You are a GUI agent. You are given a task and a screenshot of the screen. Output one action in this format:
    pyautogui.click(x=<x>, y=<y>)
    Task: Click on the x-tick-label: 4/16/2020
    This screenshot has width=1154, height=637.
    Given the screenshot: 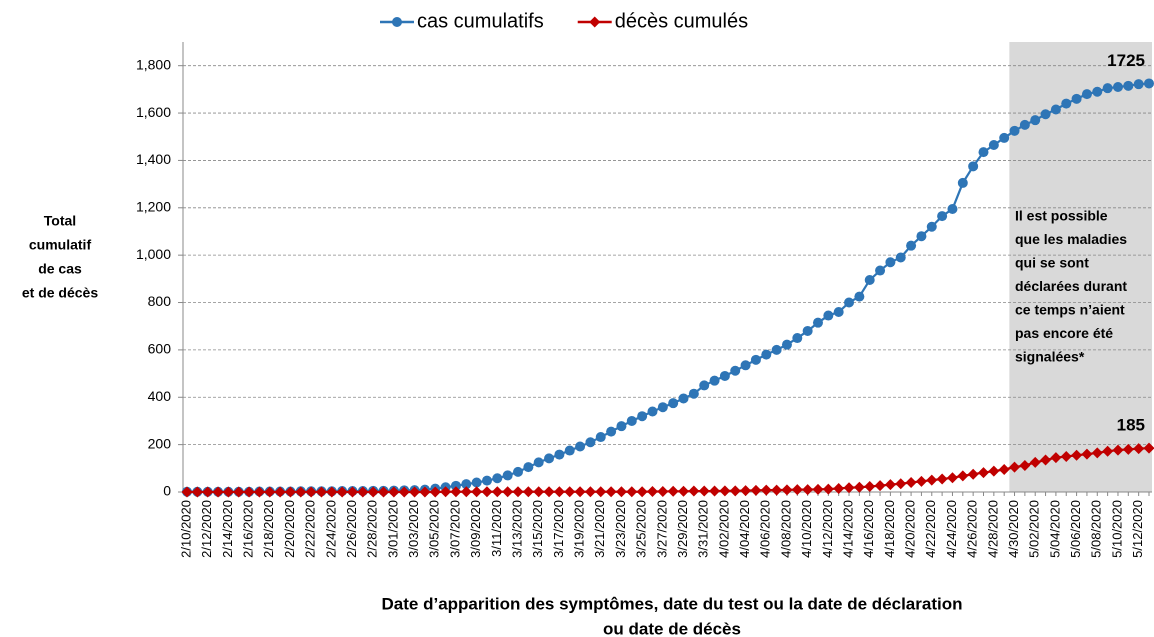 What is the action you would take?
    pyautogui.click(x=868, y=529)
    